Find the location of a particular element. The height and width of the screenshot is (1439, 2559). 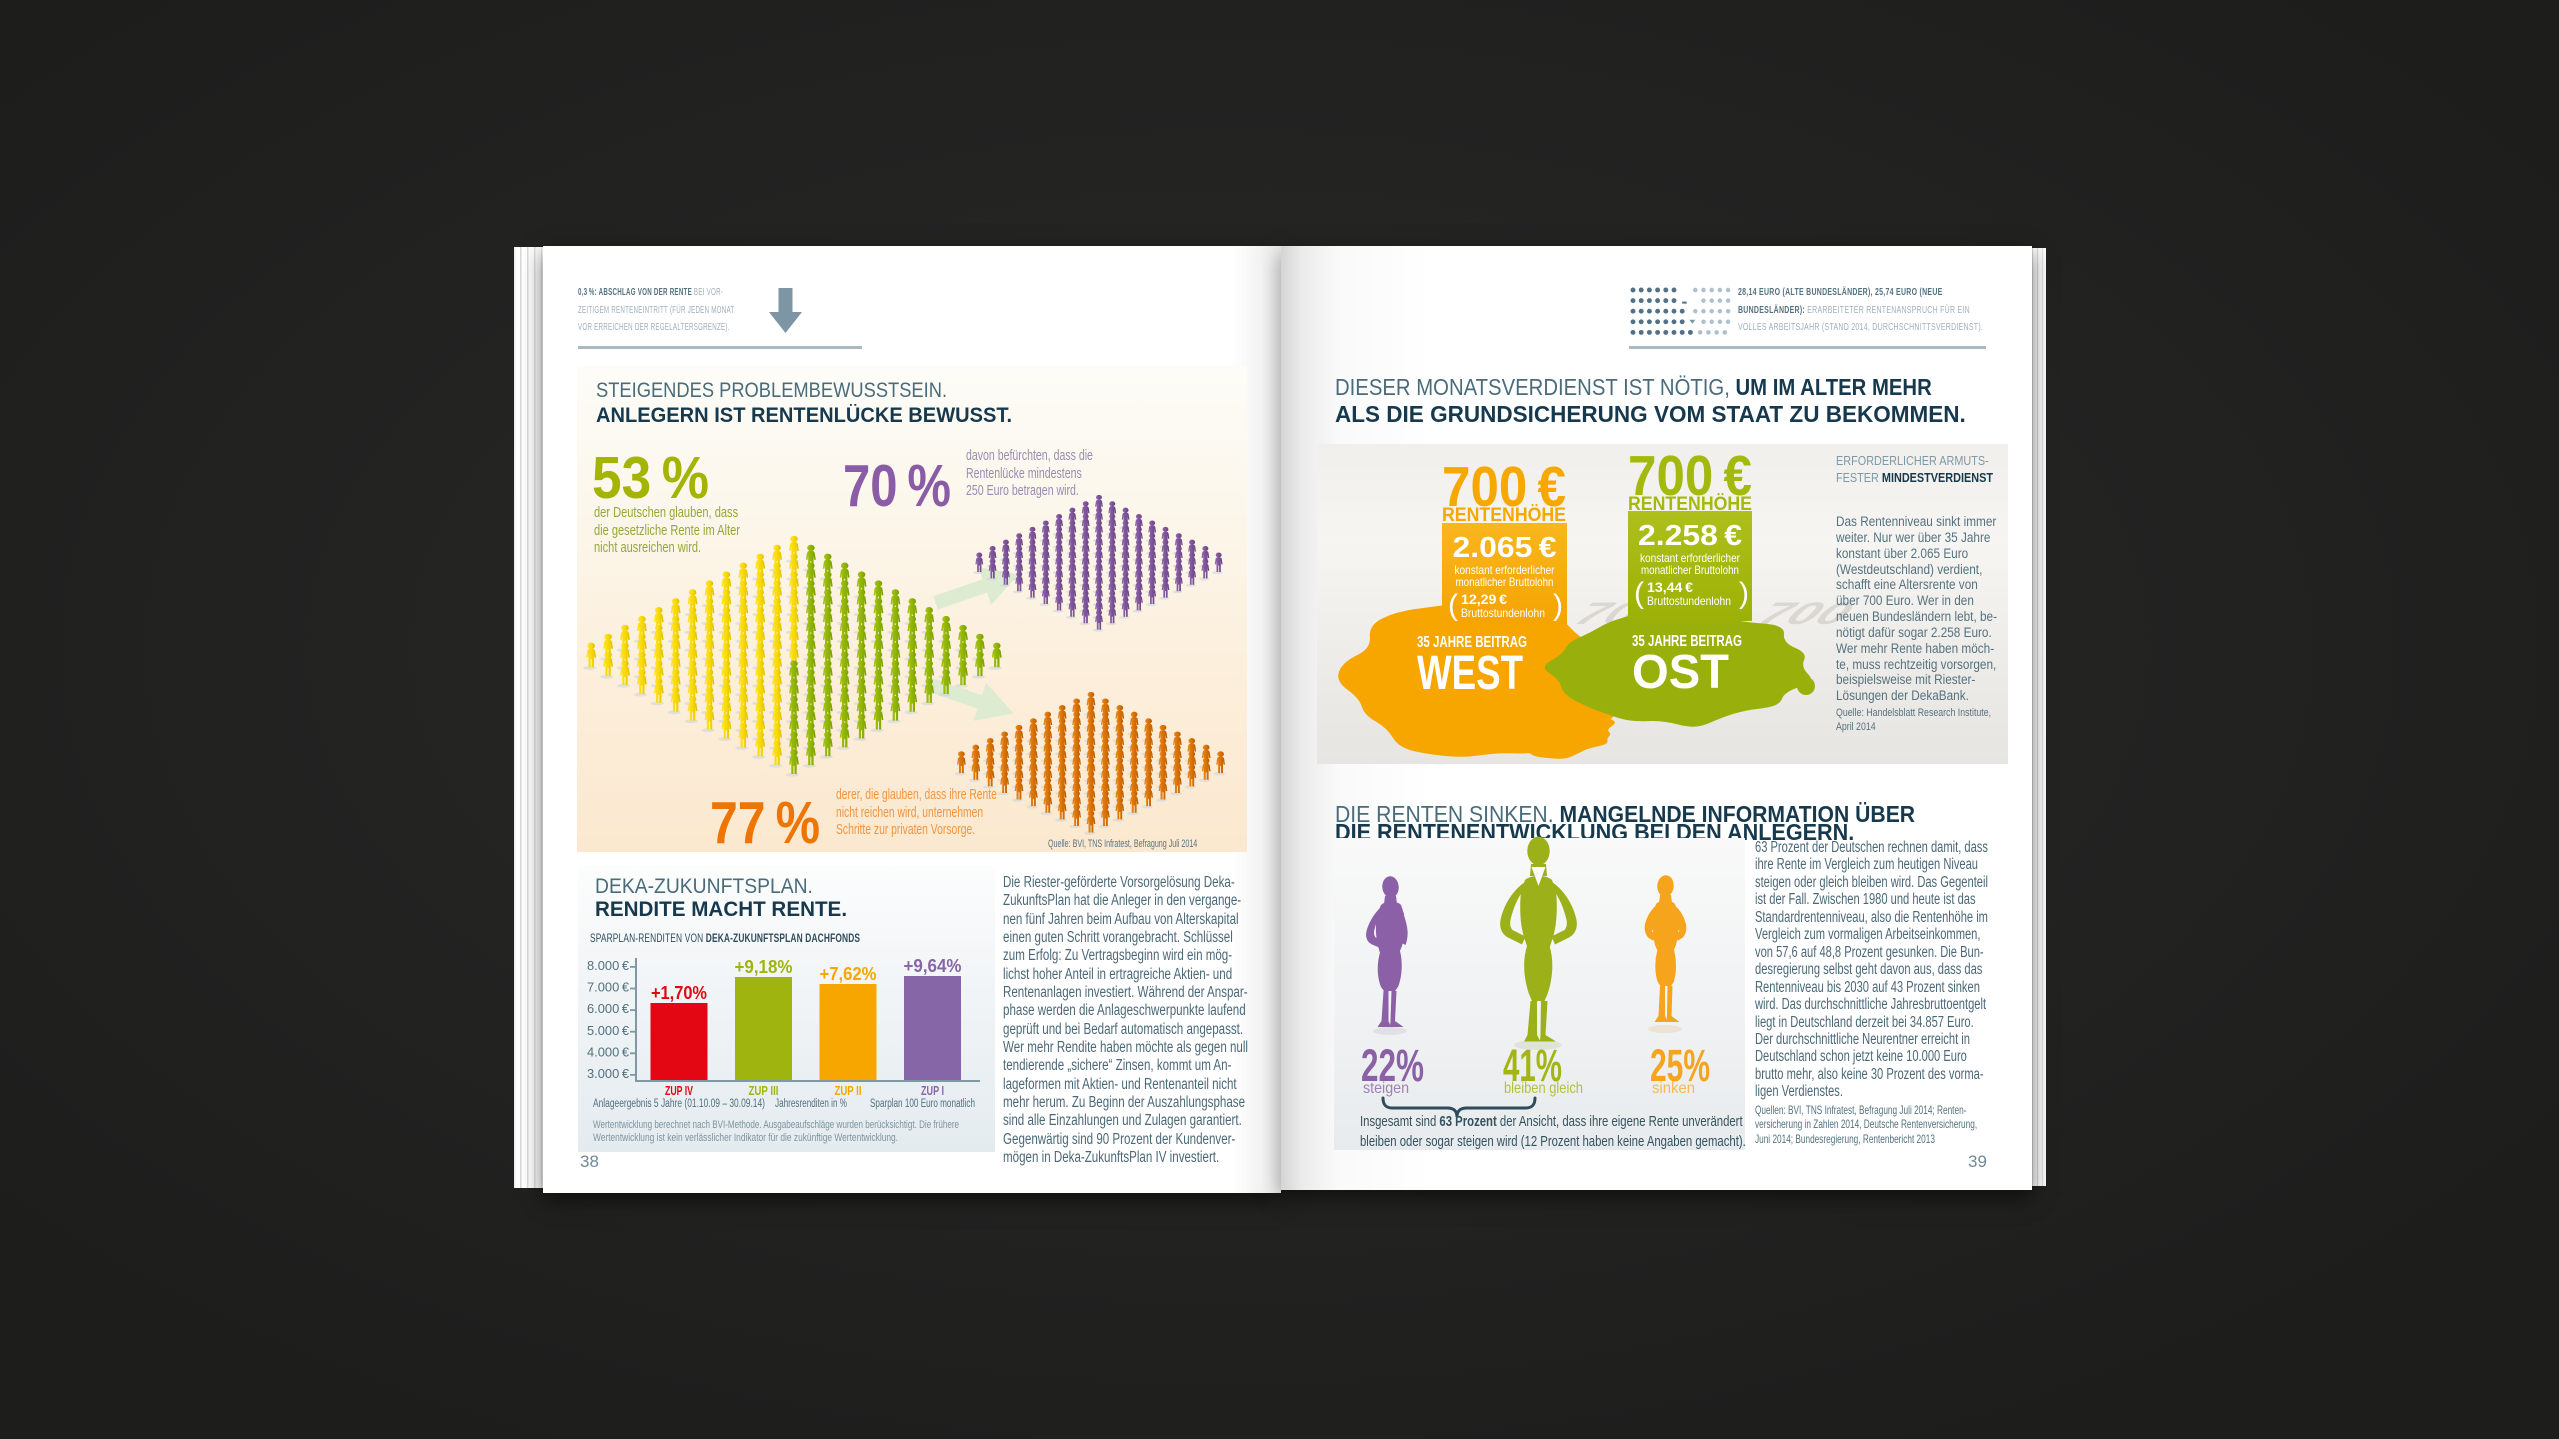

svg-text: 5.000 € is located at coordinates (608, 1031).